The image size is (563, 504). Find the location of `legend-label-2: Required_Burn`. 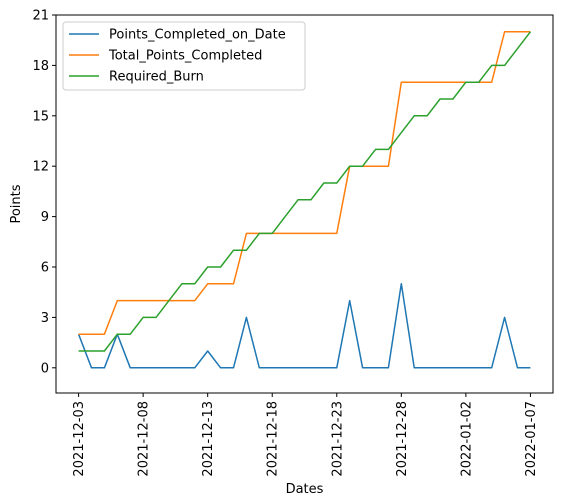

legend-label-2: Required_Burn is located at coordinates (156, 77).